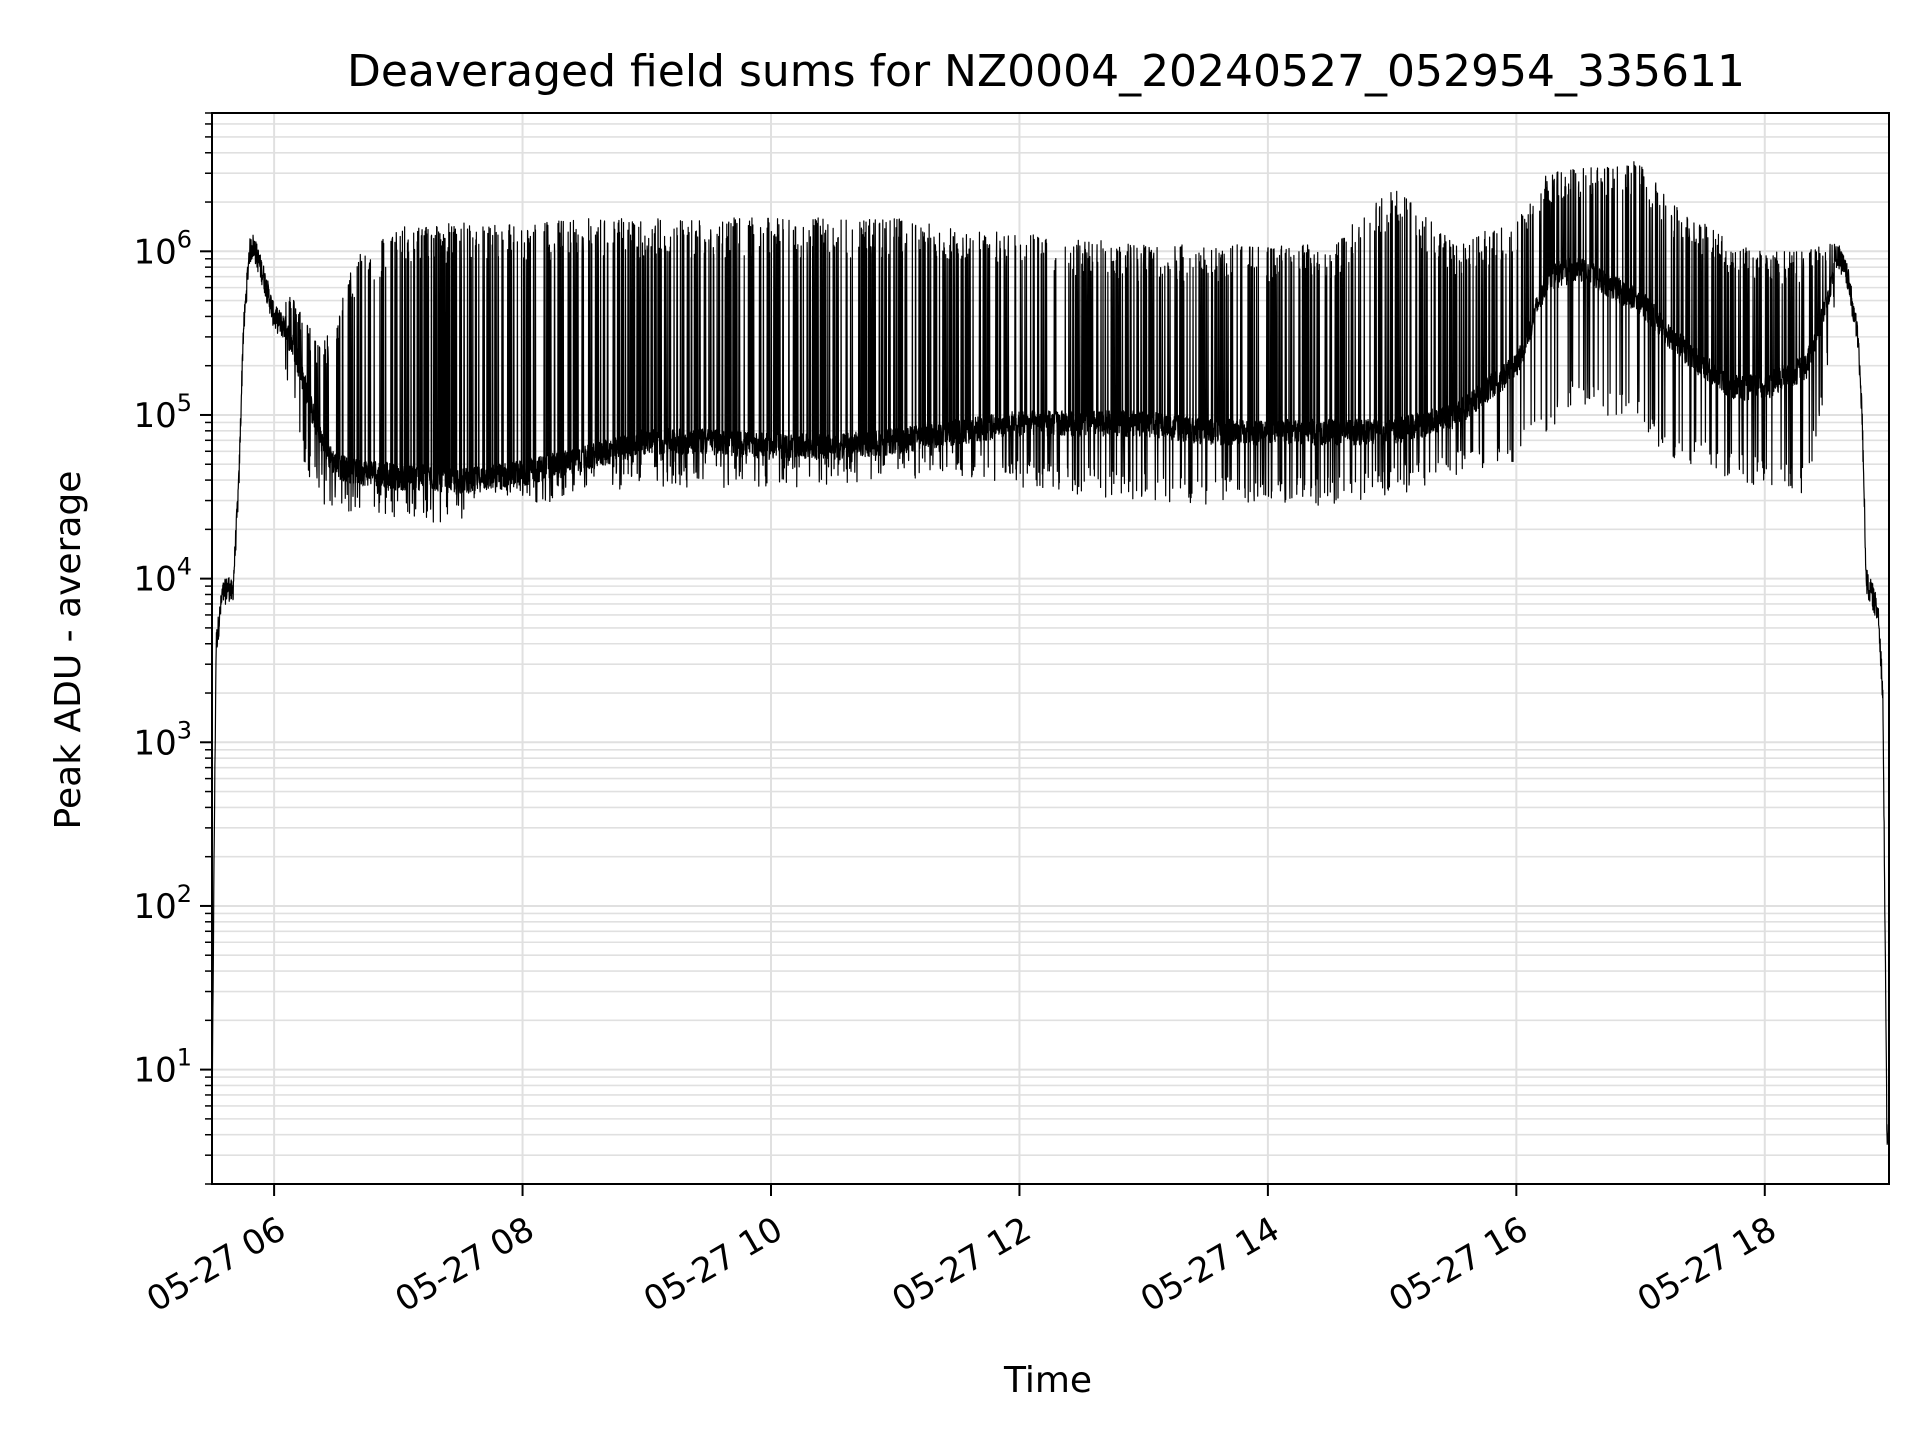 This screenshot has width=1920, height=1440. What do you see at coordinates (162, 739) in the screenshot?
I see `y-tick-label: 10³` at bounding box center [162, 739].